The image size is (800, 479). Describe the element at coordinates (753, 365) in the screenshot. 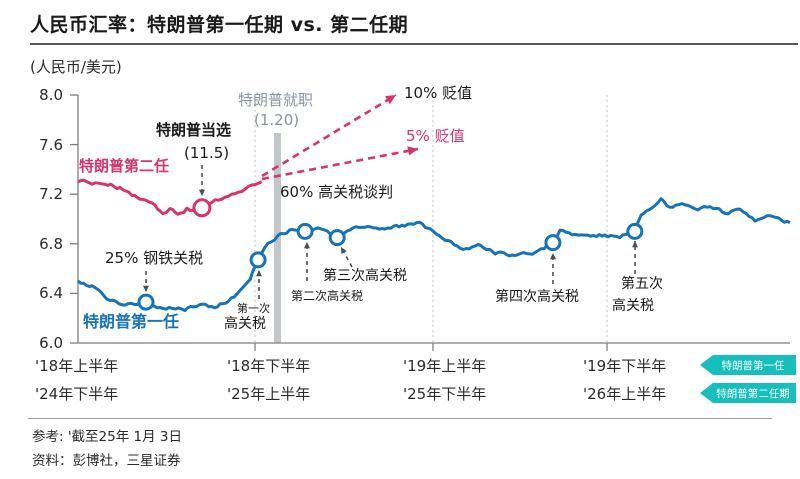

I see `legend-tag-first-term-label: 特朗普第一任` at that location.